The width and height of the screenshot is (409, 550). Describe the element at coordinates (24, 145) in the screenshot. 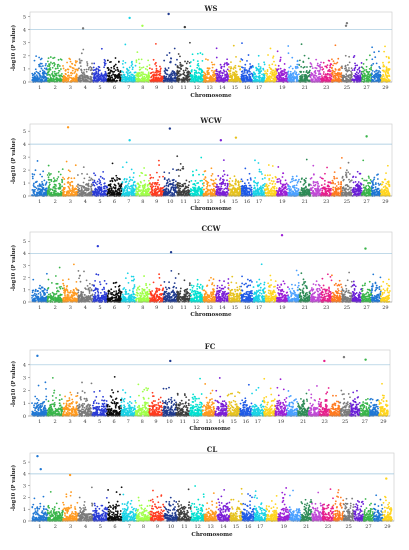

I see `y-tick-label: 4` at that location.